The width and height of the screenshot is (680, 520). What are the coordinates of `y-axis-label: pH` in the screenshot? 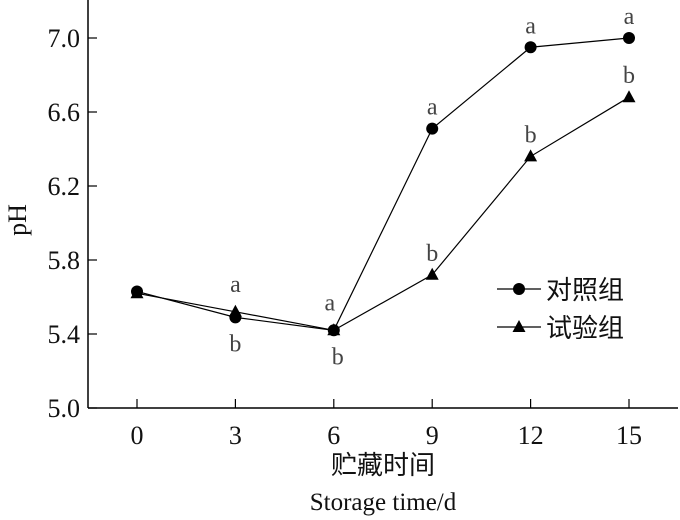 It's located at (17, 220).